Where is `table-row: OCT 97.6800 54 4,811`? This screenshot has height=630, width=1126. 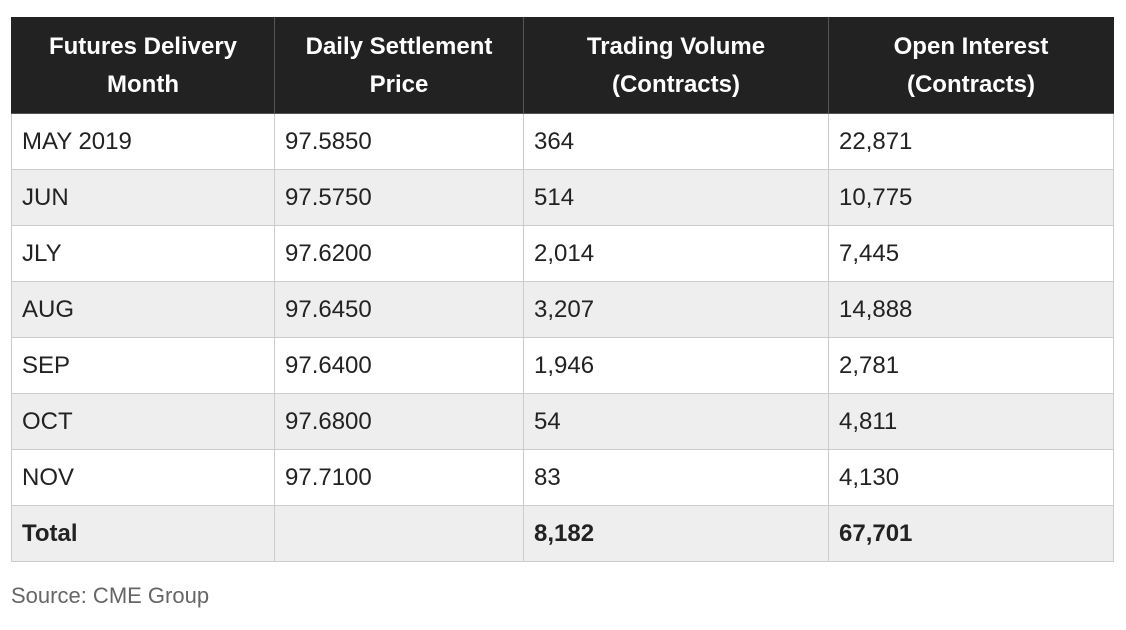 table-row: OCT 97.6800 54 4,811 is located at coordinates (562, 421).